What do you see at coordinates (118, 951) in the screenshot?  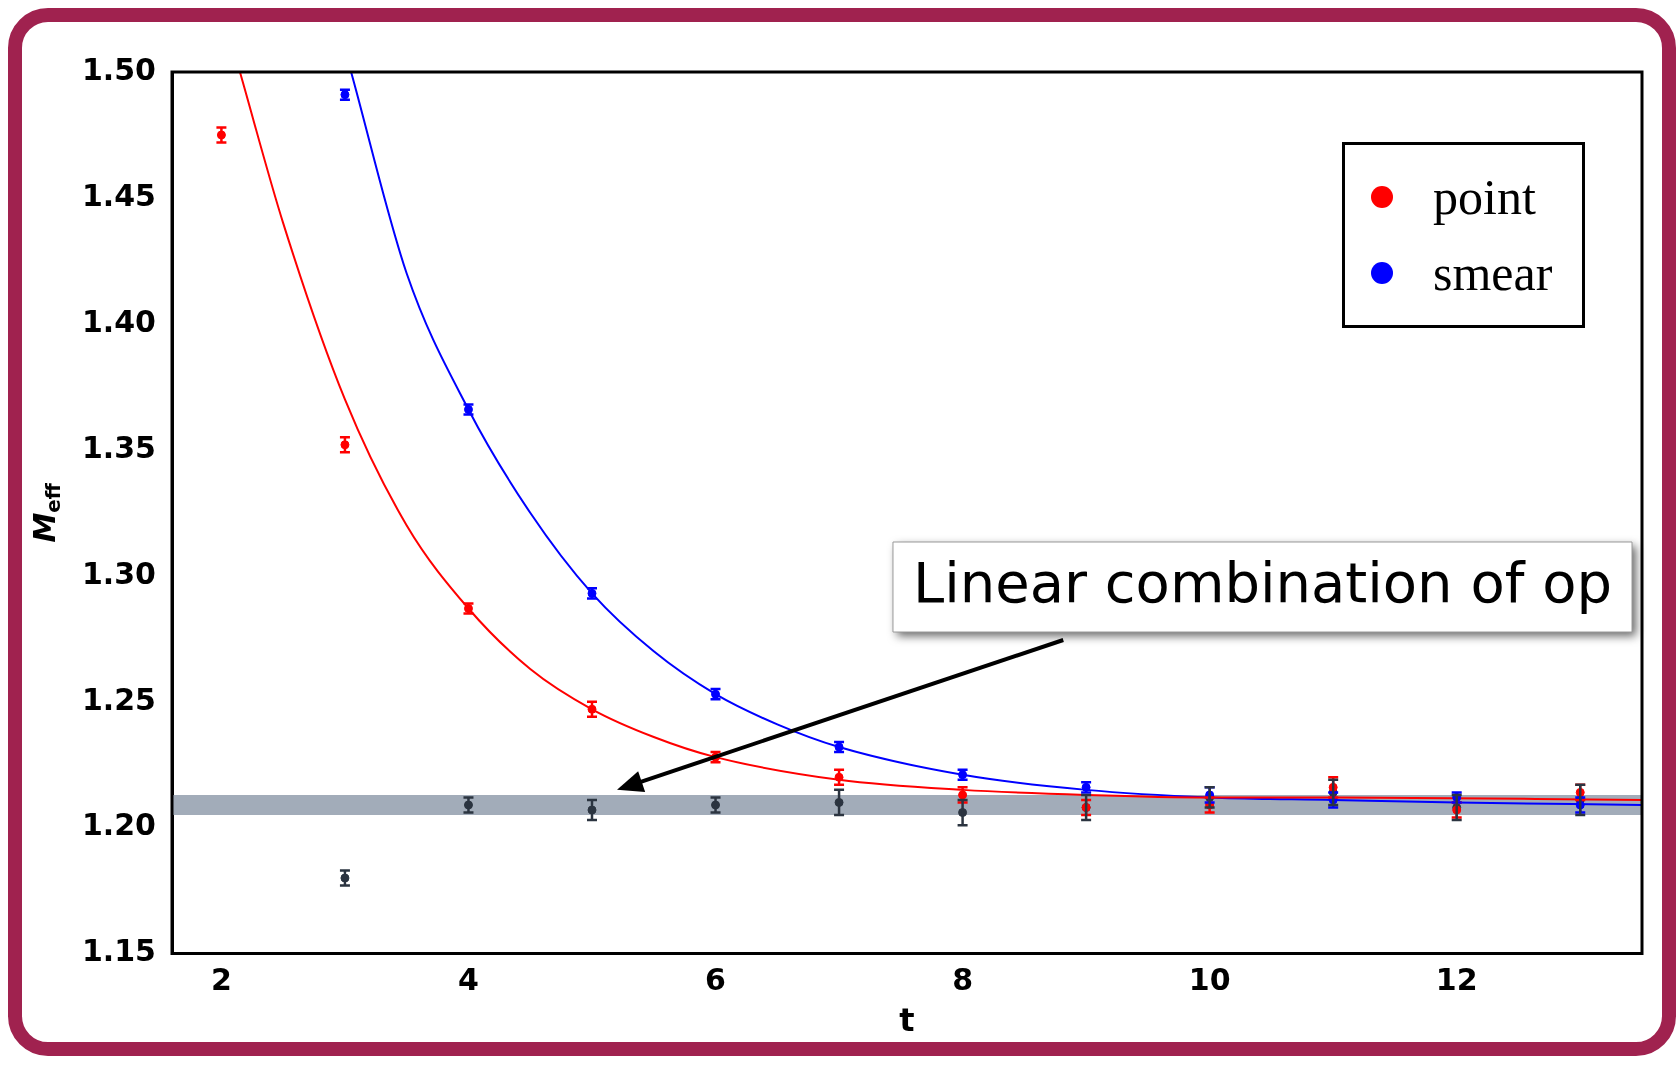 I see `y-tick-label: 1.15` at bounding box center [118, 951].